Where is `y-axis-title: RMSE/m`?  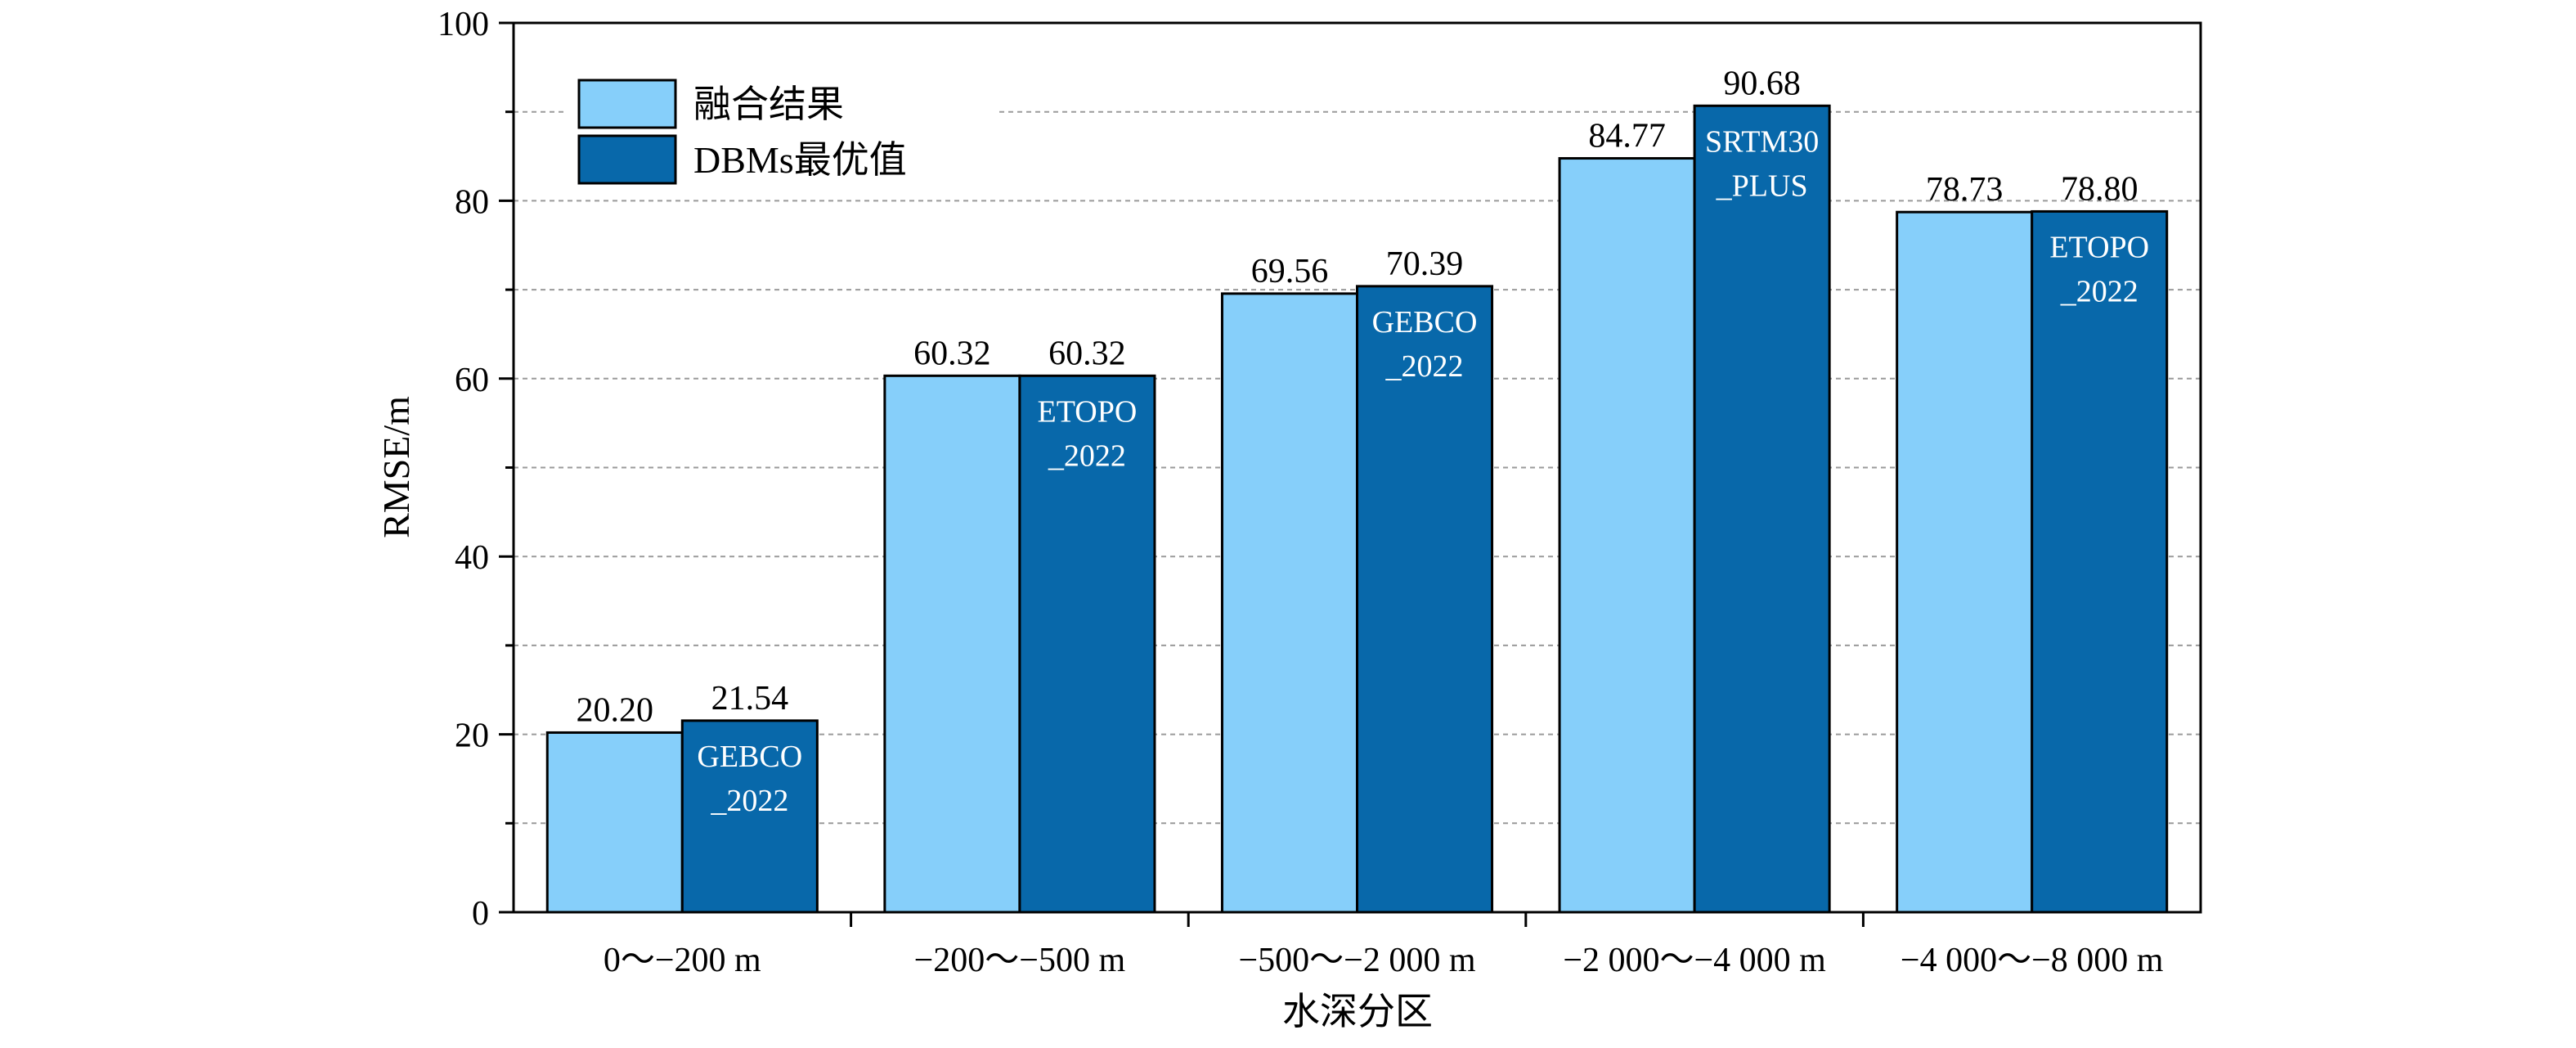
y-axis-title: RMSE/m is located at coordinates (396, 467).